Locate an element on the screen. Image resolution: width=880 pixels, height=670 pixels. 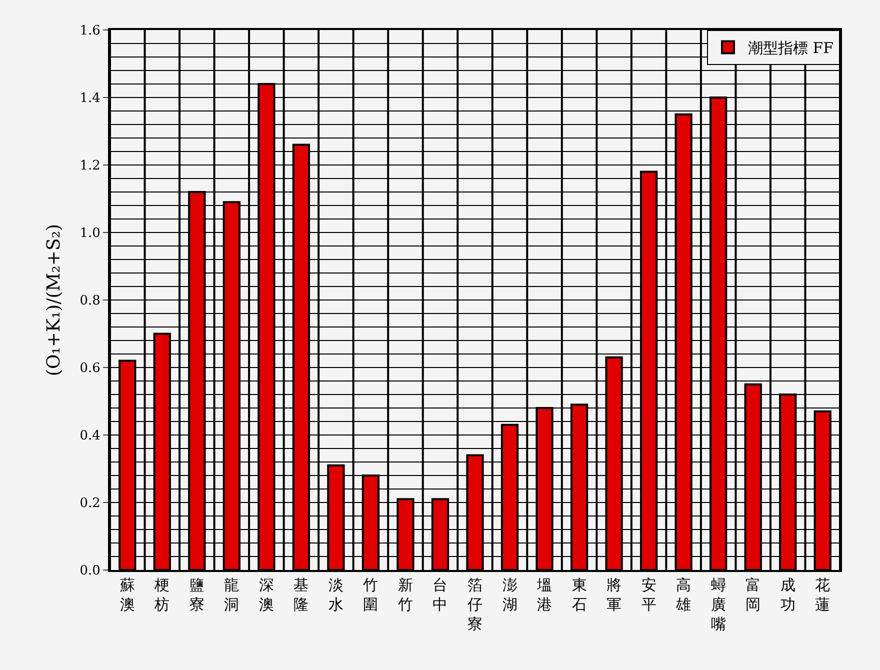
x-tick-label: 澎湖 is located at coordinates (510, 595).